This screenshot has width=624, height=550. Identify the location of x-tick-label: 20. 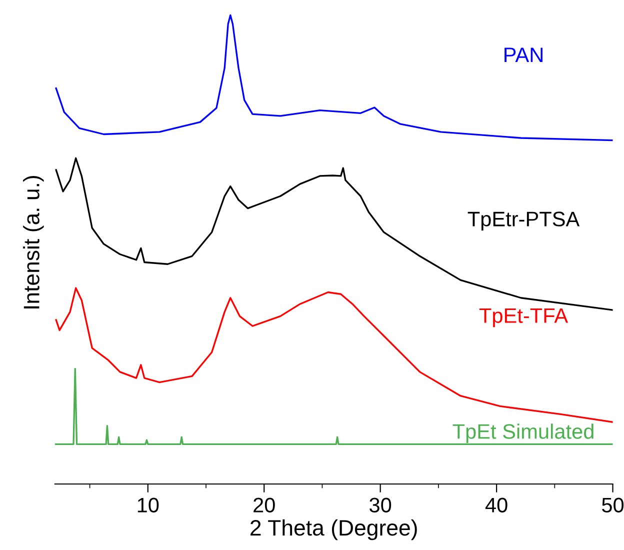
(264, 505).